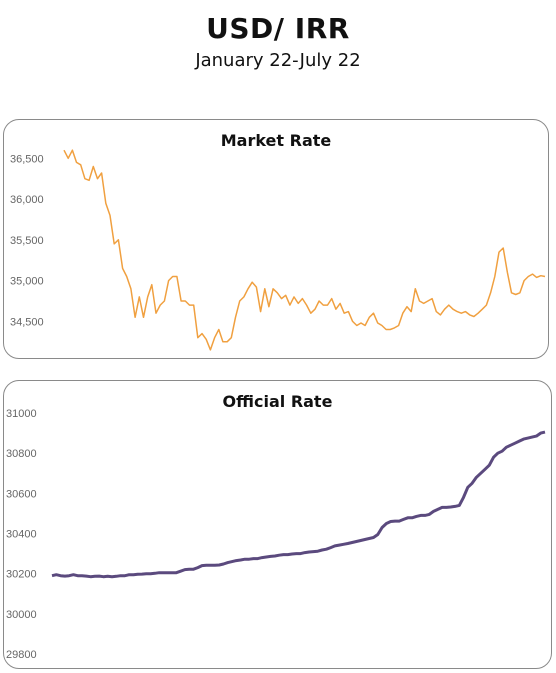  Describe the element at coordinates (21, 535) in the screenshot. I see `official-rate-y-tick-label: 30400` at that location.